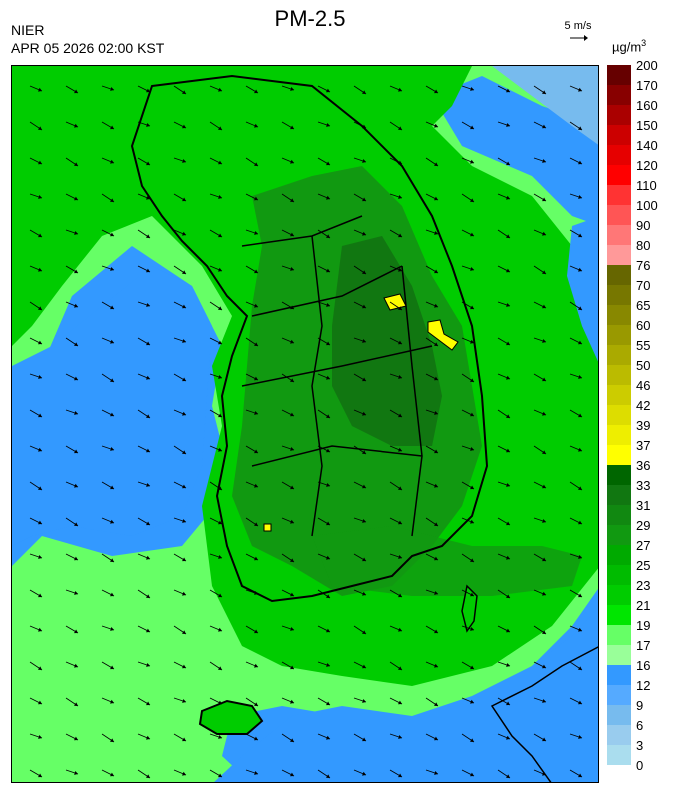 Image resolution: width=673 pixels, height=795 pixels. I want to click on colorbar, so click(619, 415).